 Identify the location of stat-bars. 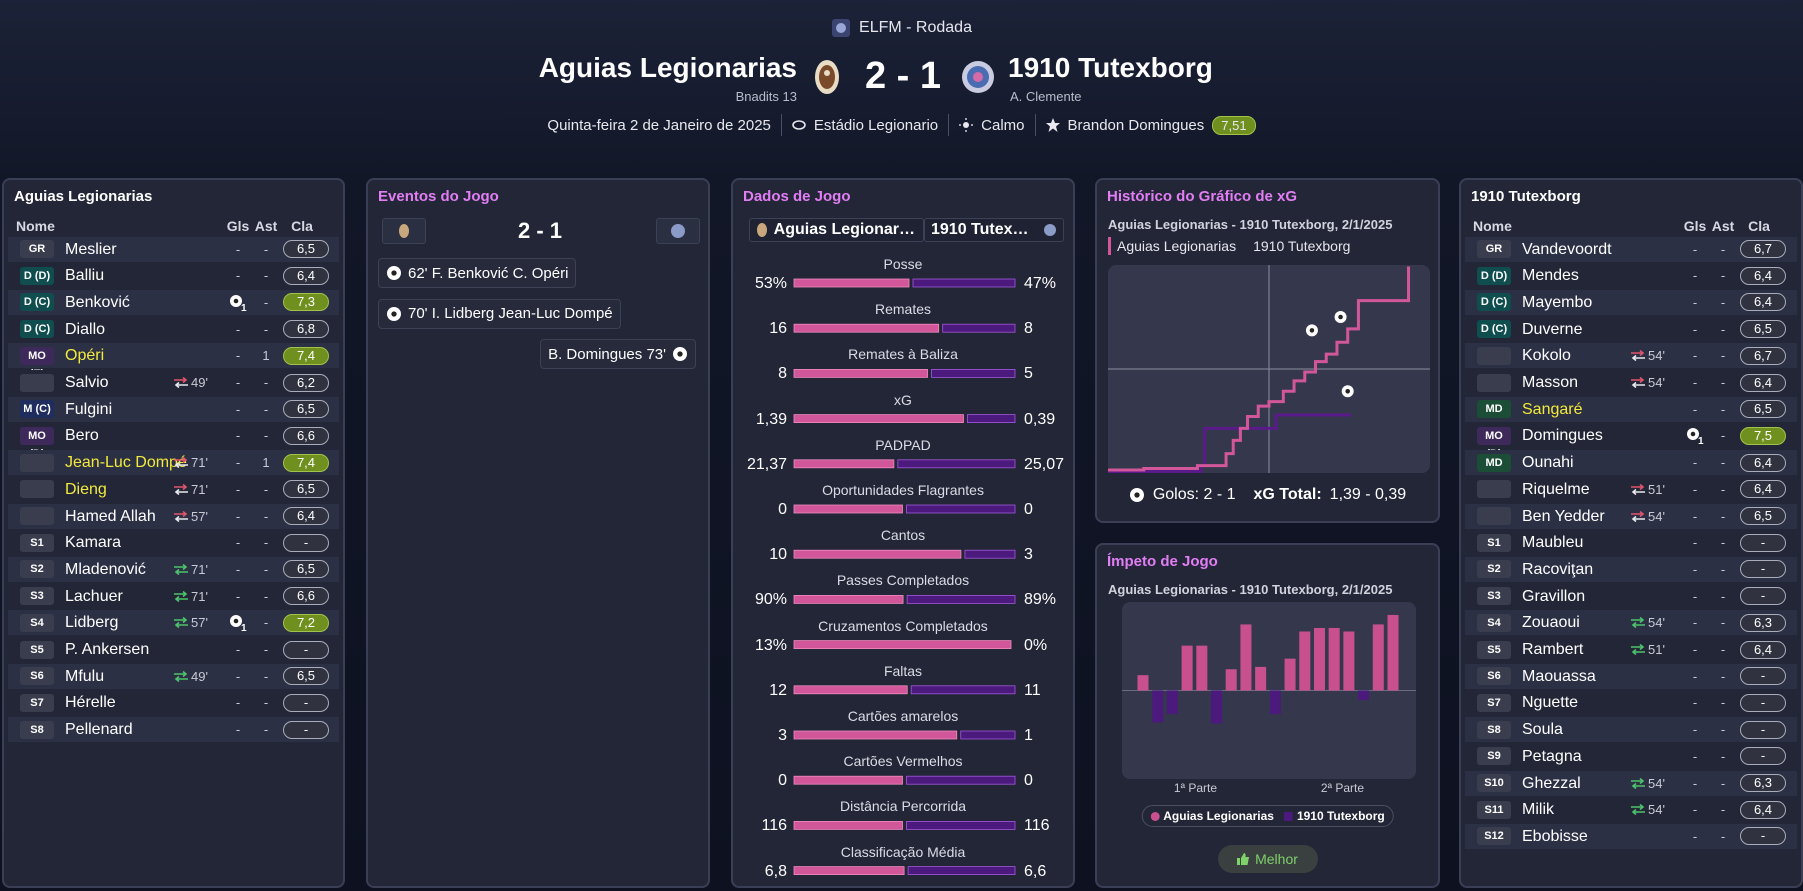
(904, 576).